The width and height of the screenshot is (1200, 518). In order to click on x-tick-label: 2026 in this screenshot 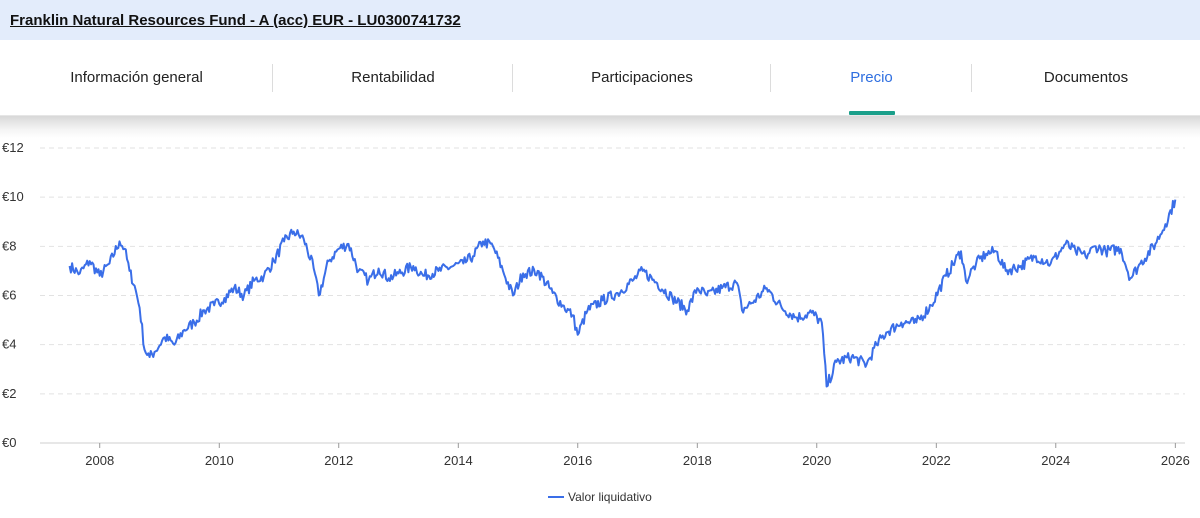, I will do `click(1175, 460)`.